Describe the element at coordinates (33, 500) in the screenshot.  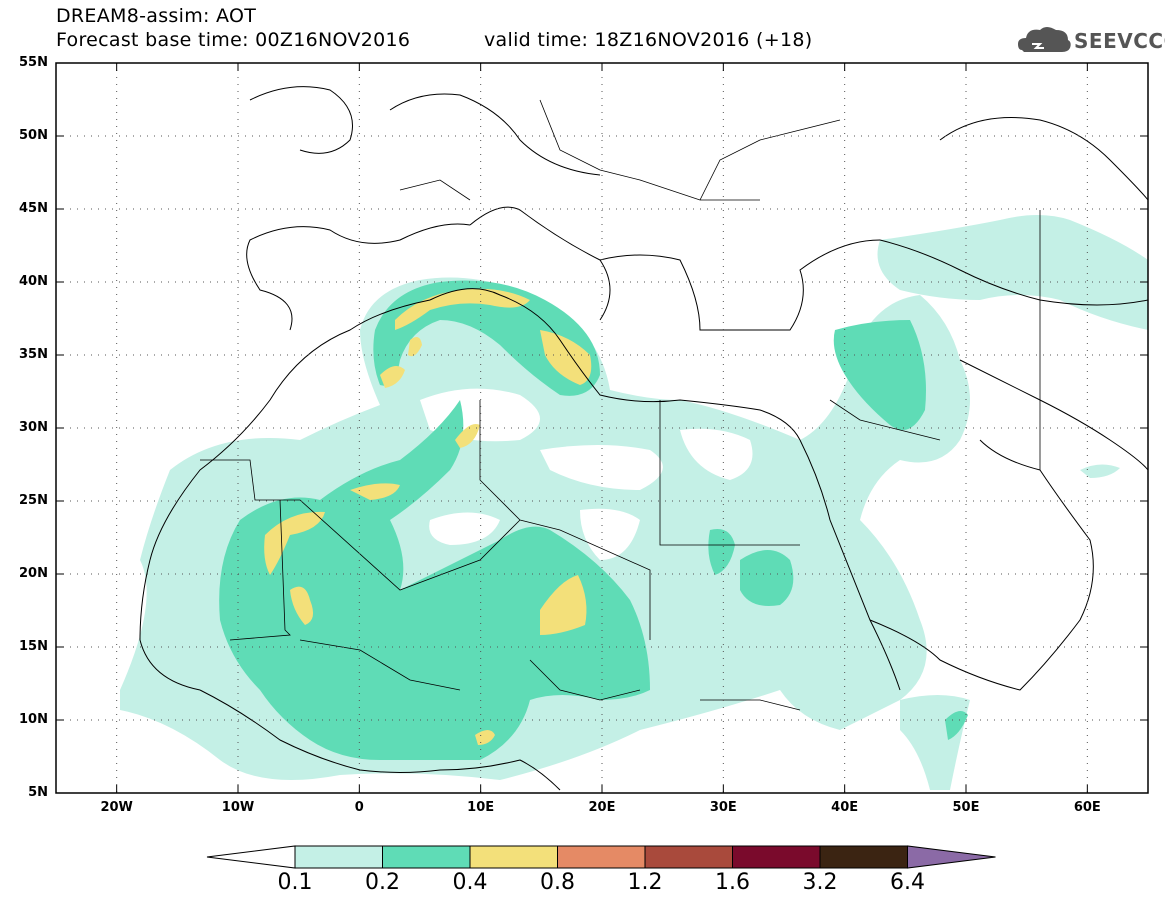
I see `lat-label: 25N` at that location.